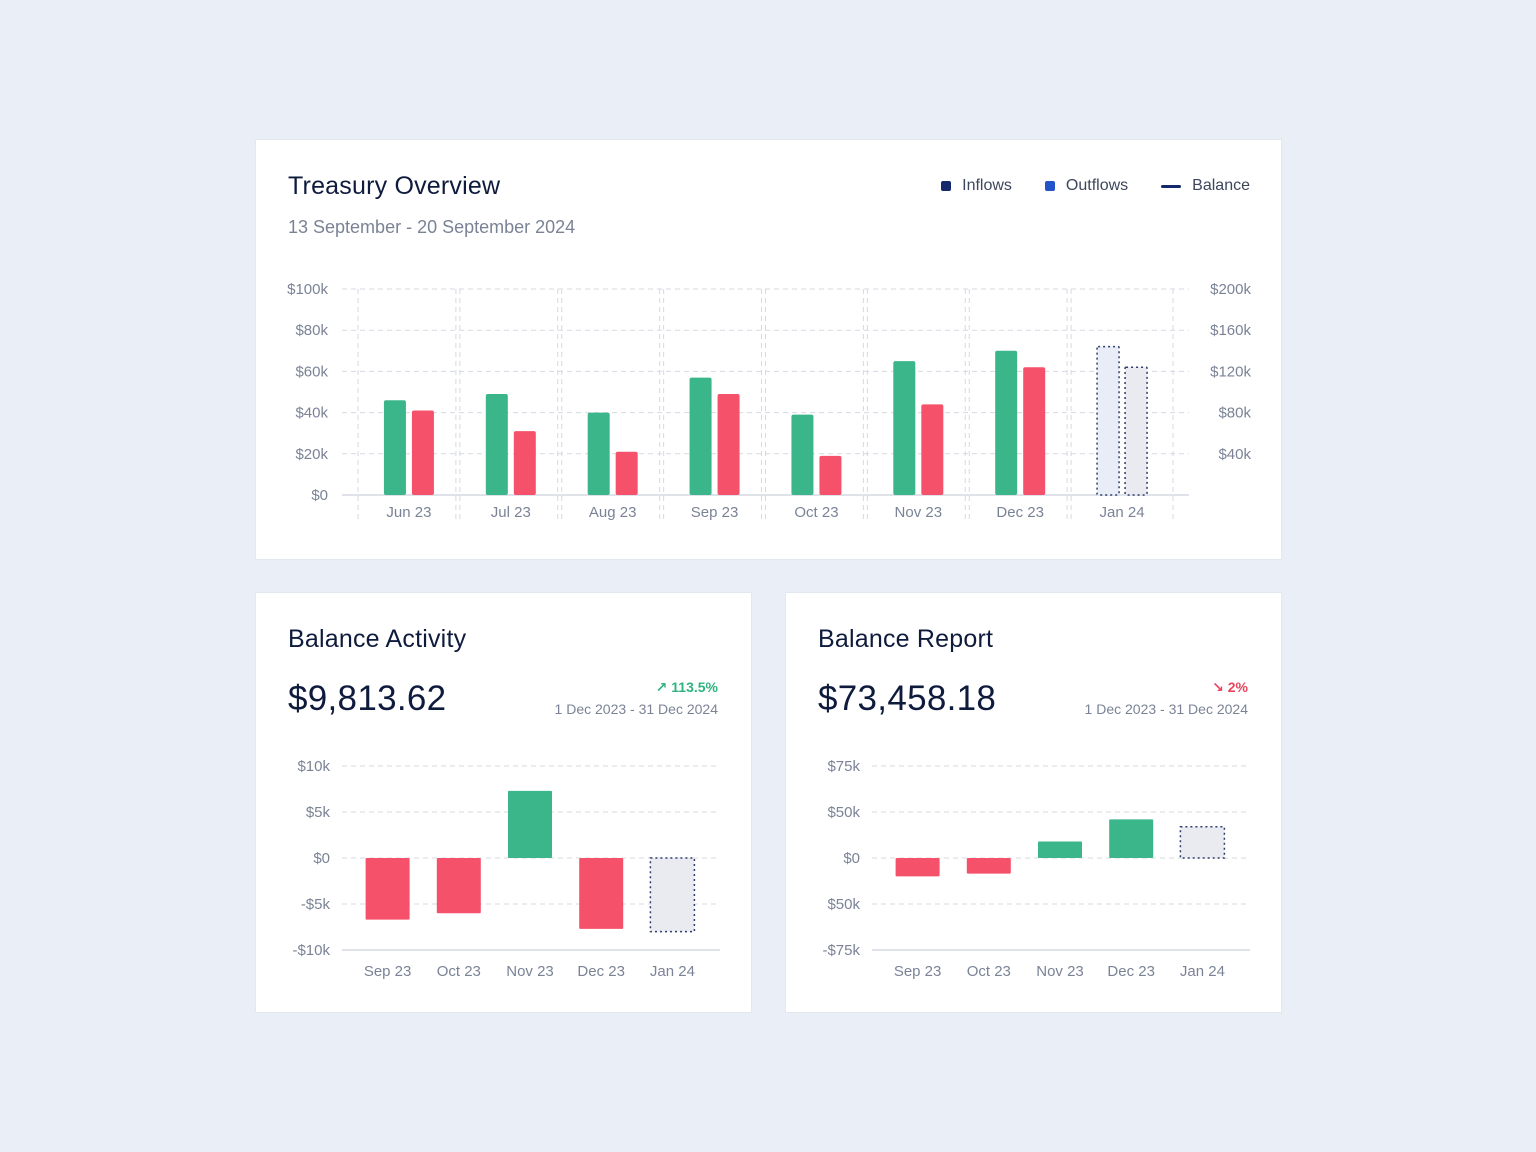  I want to click on balance-amount: $73,458.18, so click(907, 698).